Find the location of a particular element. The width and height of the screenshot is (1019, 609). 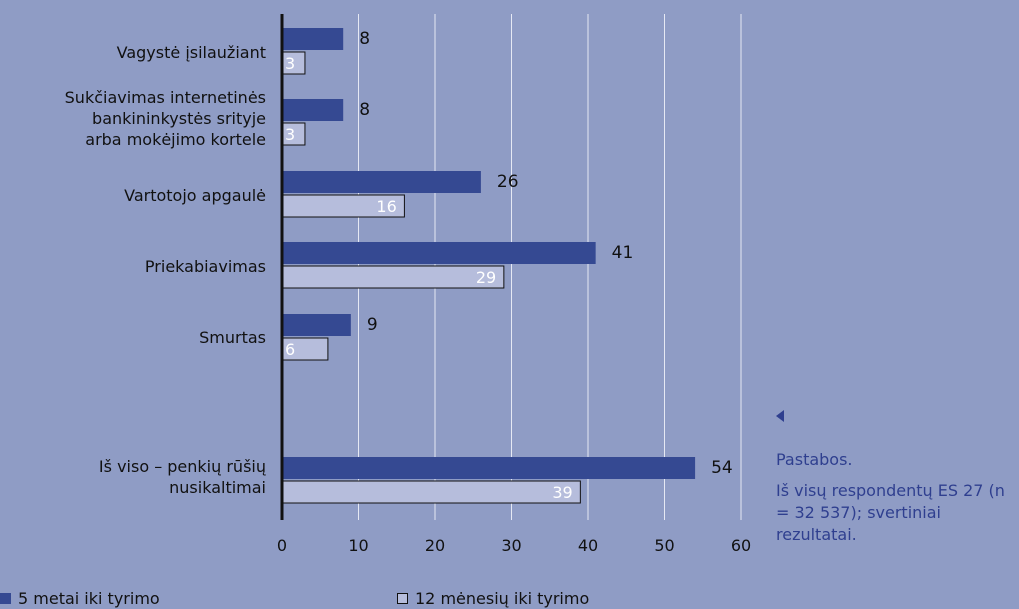

category-label: Priekabiavimas is located at coordinates (205, 266).